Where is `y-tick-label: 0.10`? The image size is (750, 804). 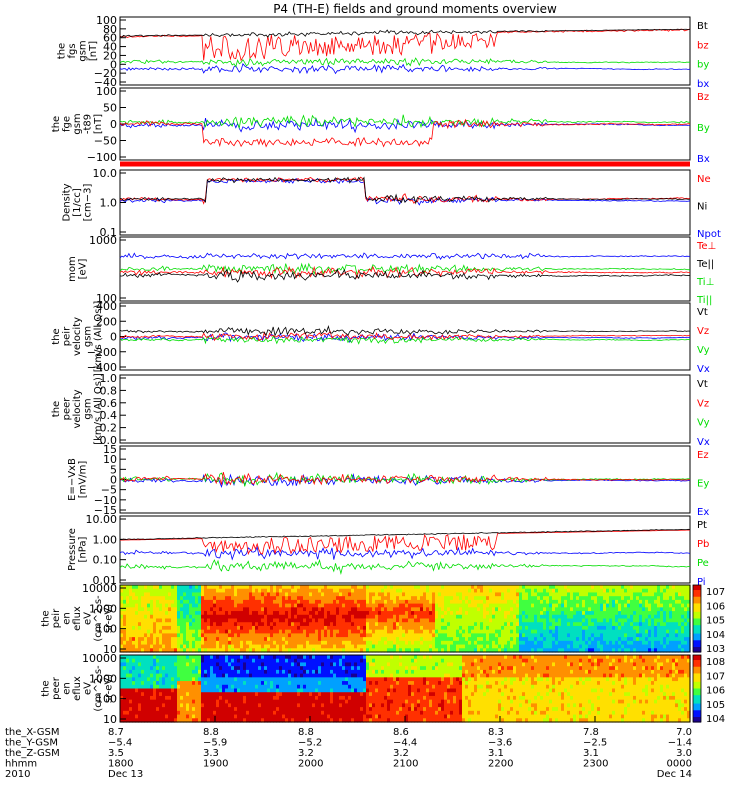 y-tick-label: 0.10 is located at coordinates (105, 560).